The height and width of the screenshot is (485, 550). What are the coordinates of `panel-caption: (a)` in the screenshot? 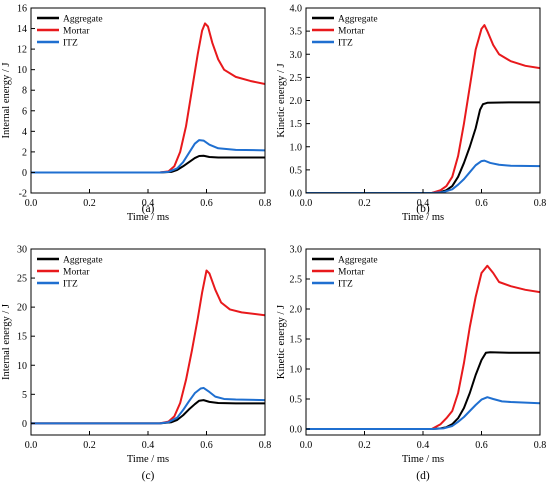 It's located at (148, 209).